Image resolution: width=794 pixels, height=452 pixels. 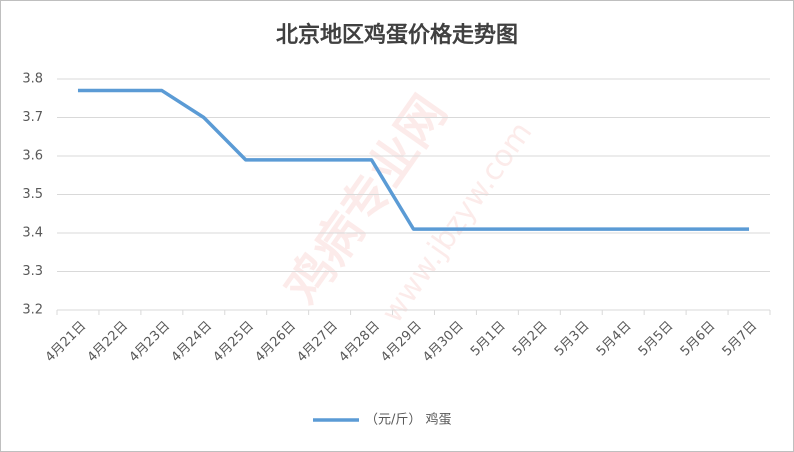 What do you see at coordinates (32, 117) in the screenshot?
I see `y-tick-label: 3.7` at bounding box center [32, 117].